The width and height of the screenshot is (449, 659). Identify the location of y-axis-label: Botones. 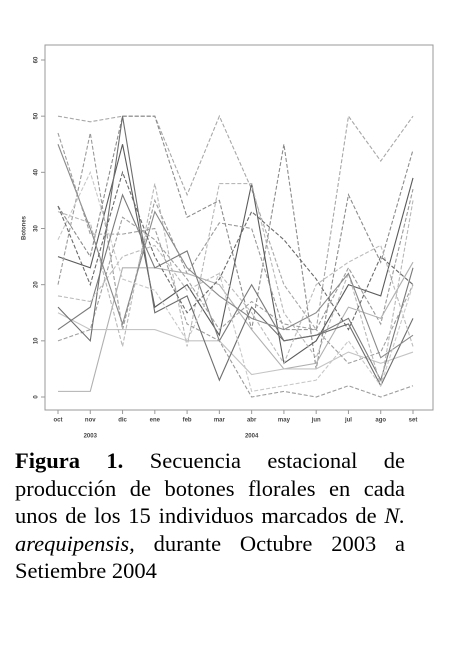
(25, 227).